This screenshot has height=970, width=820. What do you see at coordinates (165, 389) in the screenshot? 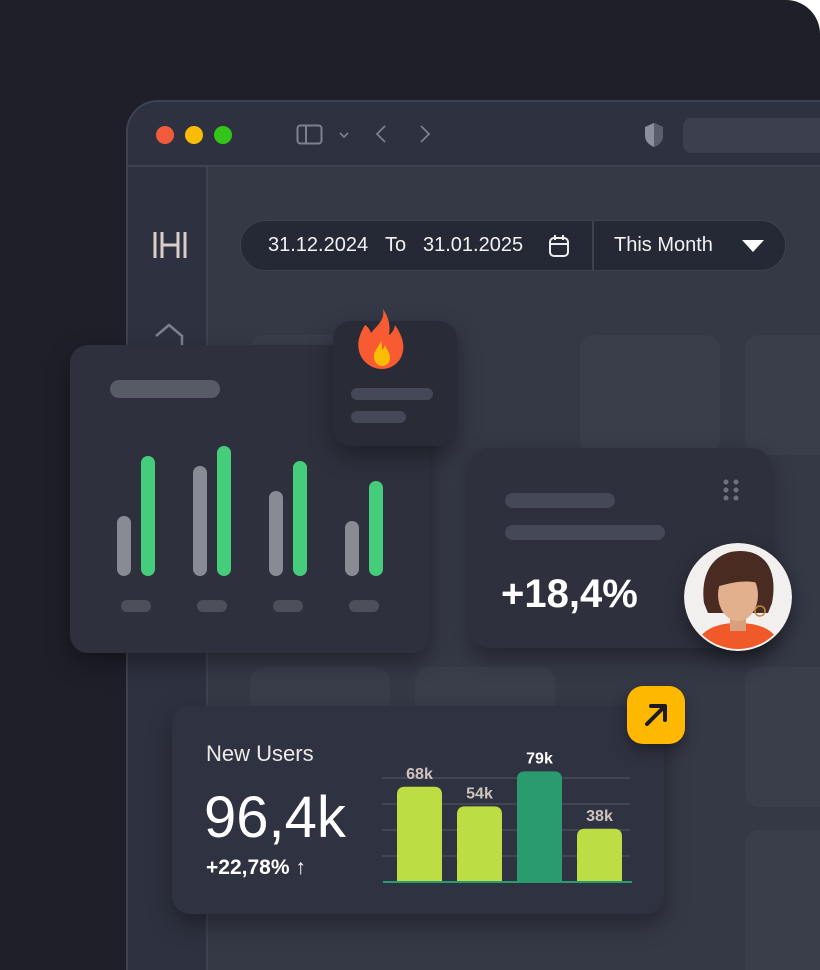
I see `title-placeholder` at bounding box center [165, 389].